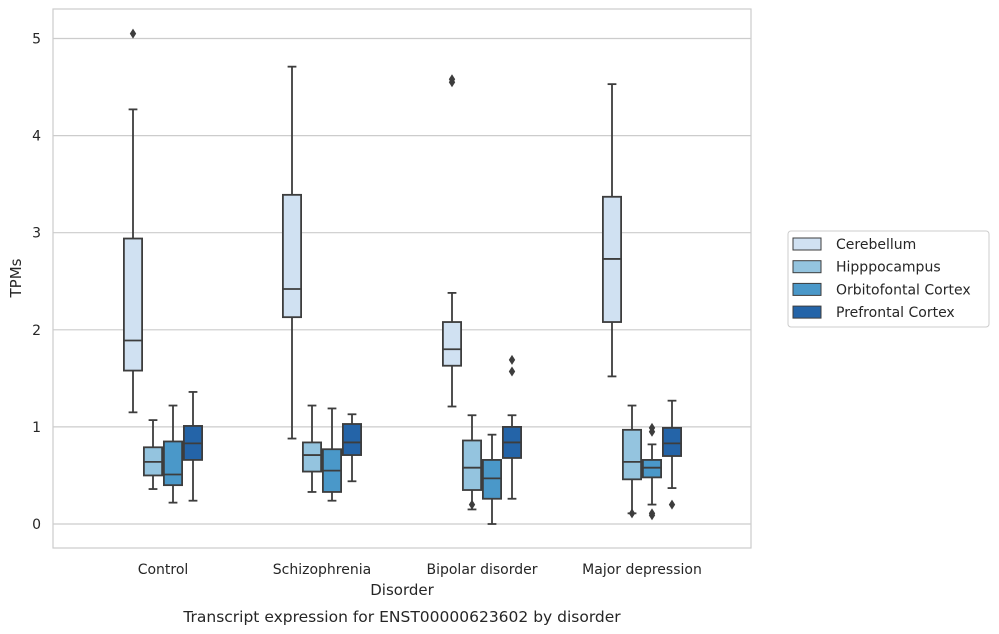 This screenshot has height=634, width=999. I want to click on legend-frame, so click(888, 279).